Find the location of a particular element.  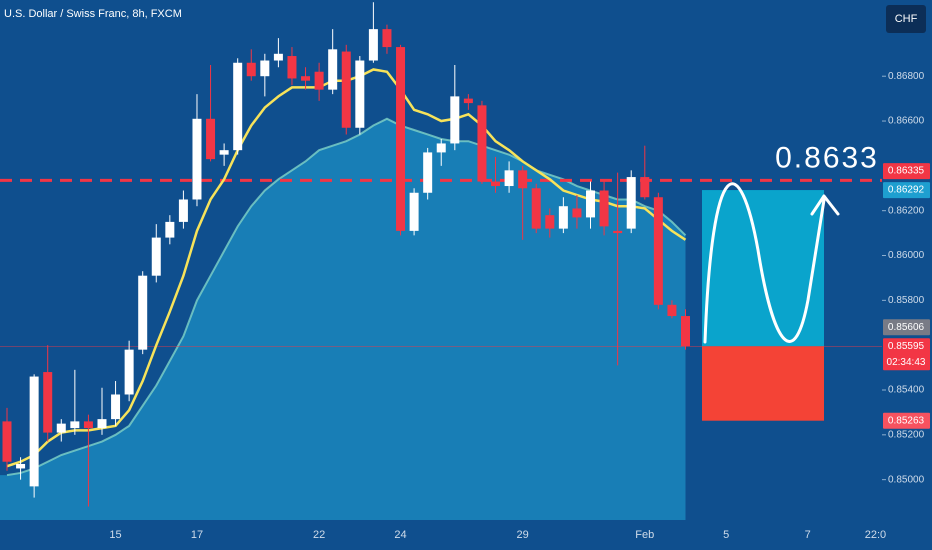

x-tick-label: 17 is located at coordinates (197, 535).